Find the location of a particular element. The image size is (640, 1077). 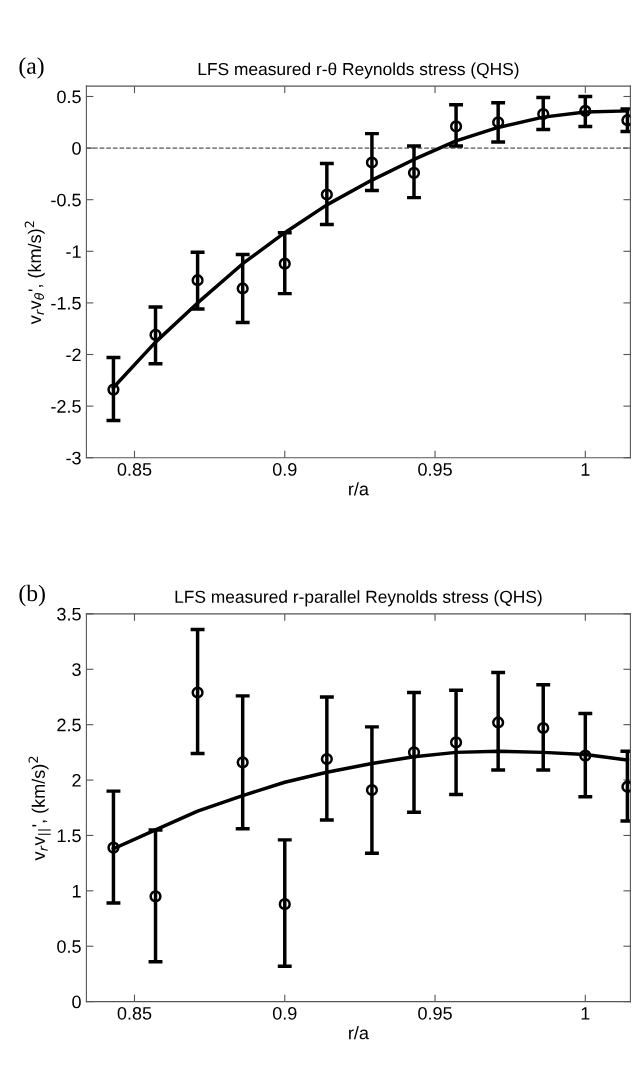

text: (b) is located at coordinates (32, 595).